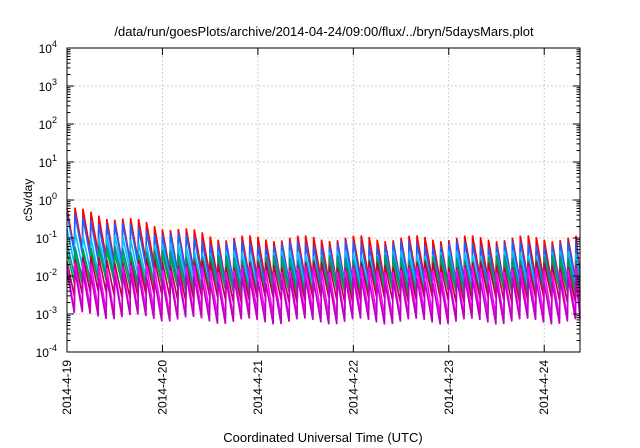 Image resolution: width=640 pixels, height=448 pixels. I want to click on y-tick-label: 10⁻³, so click(46, 313).